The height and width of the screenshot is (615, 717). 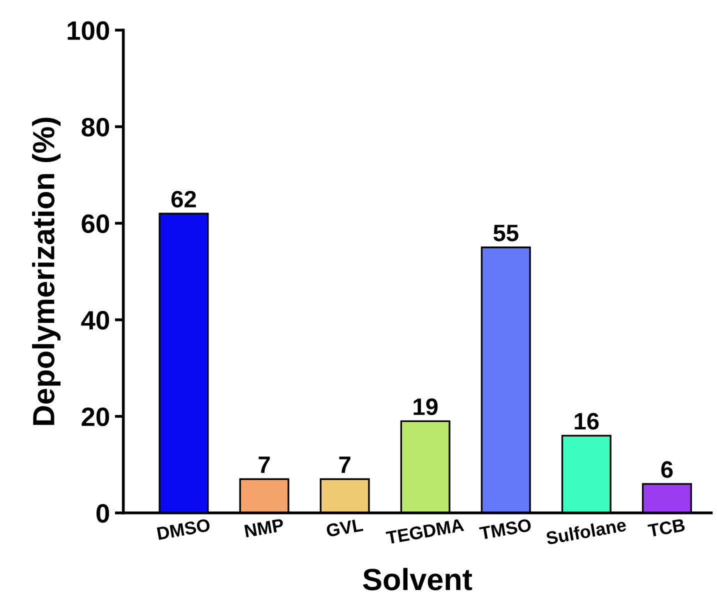 What do you see at coordinates (96, 224) in the screenshot?
I see `y-tick-label: 60` at bounding box center [96, 224].